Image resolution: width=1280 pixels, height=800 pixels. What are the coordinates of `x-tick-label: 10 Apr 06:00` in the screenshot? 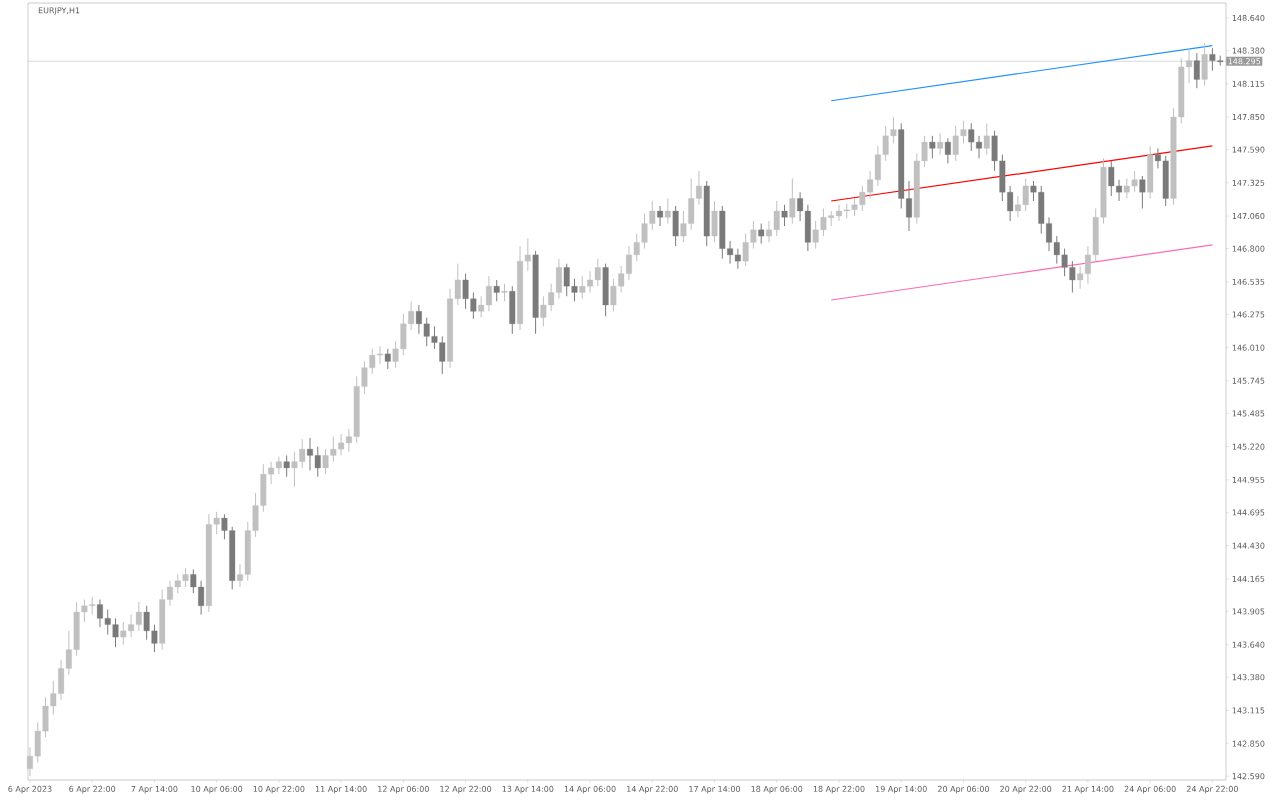 It's located at (217, 789).